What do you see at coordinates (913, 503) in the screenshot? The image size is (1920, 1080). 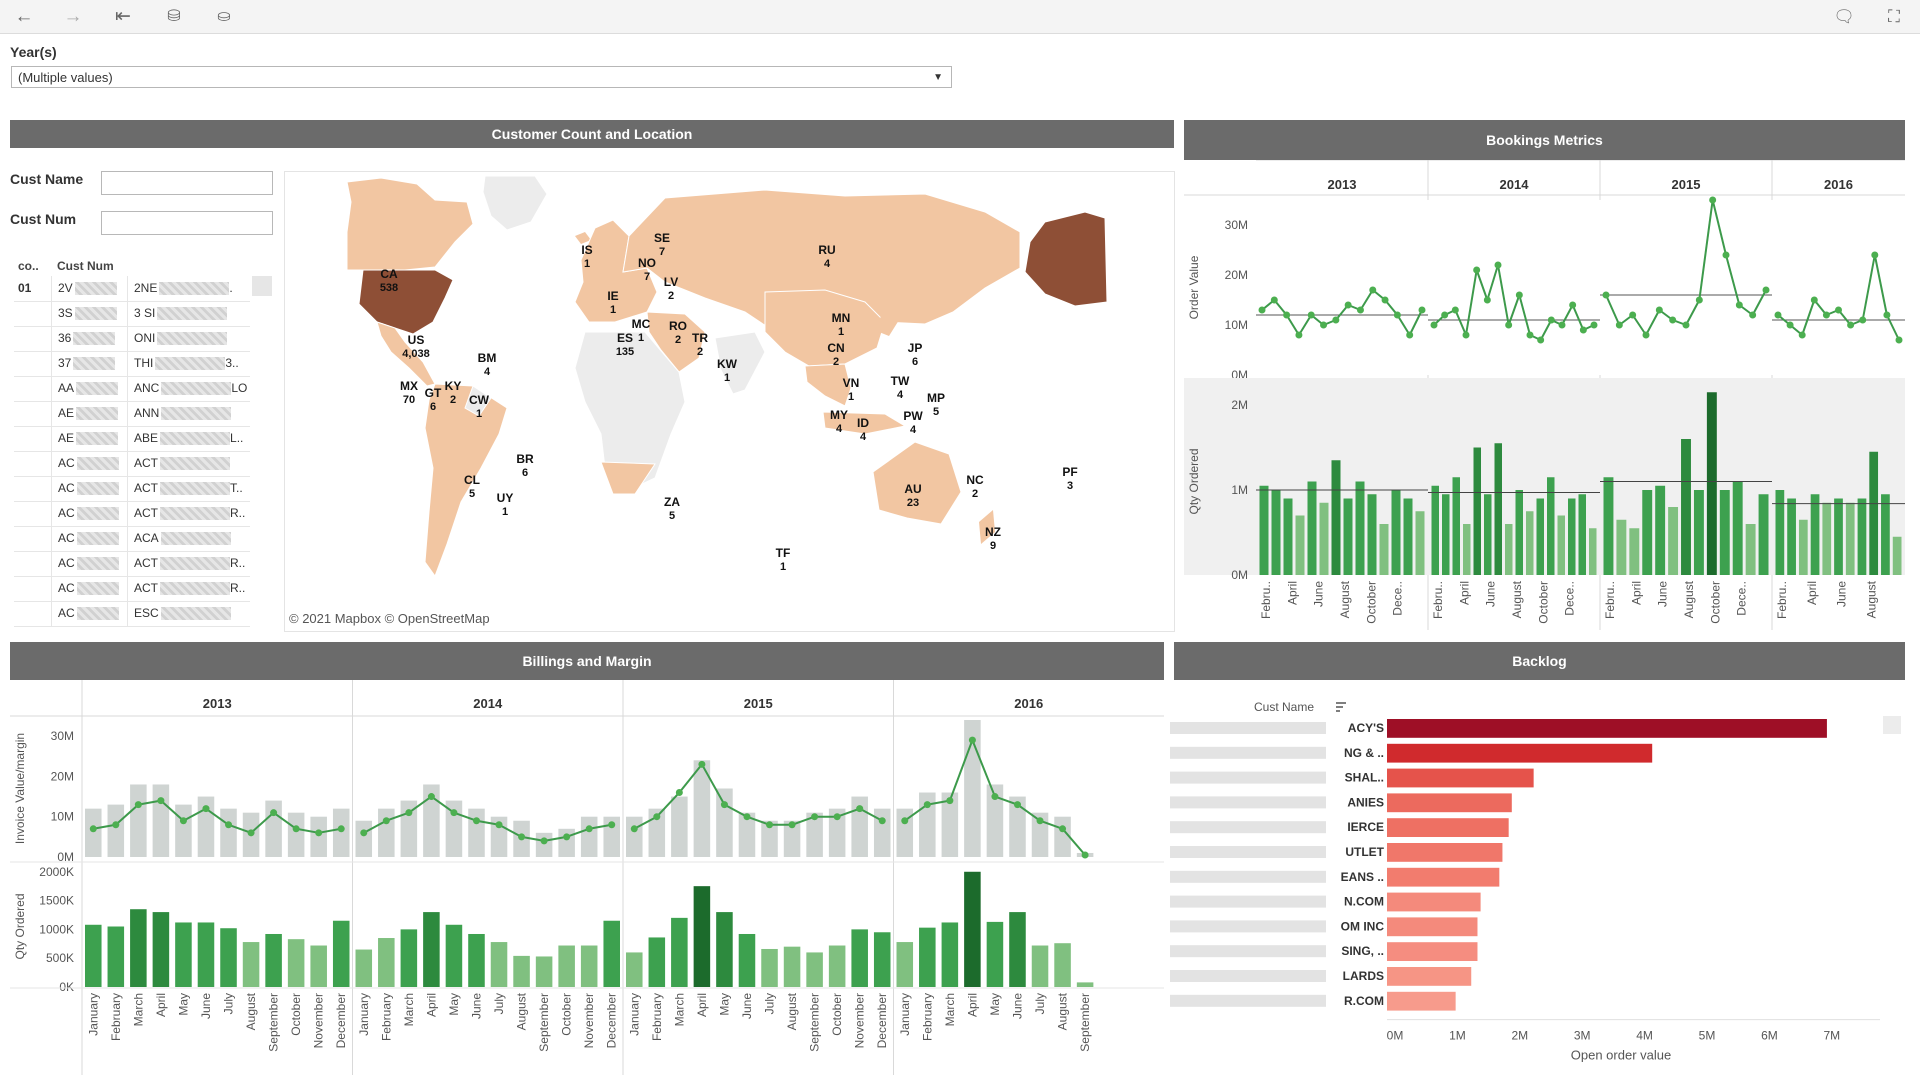 I see `map-label-count: 23` at bounding box center [913, 503].